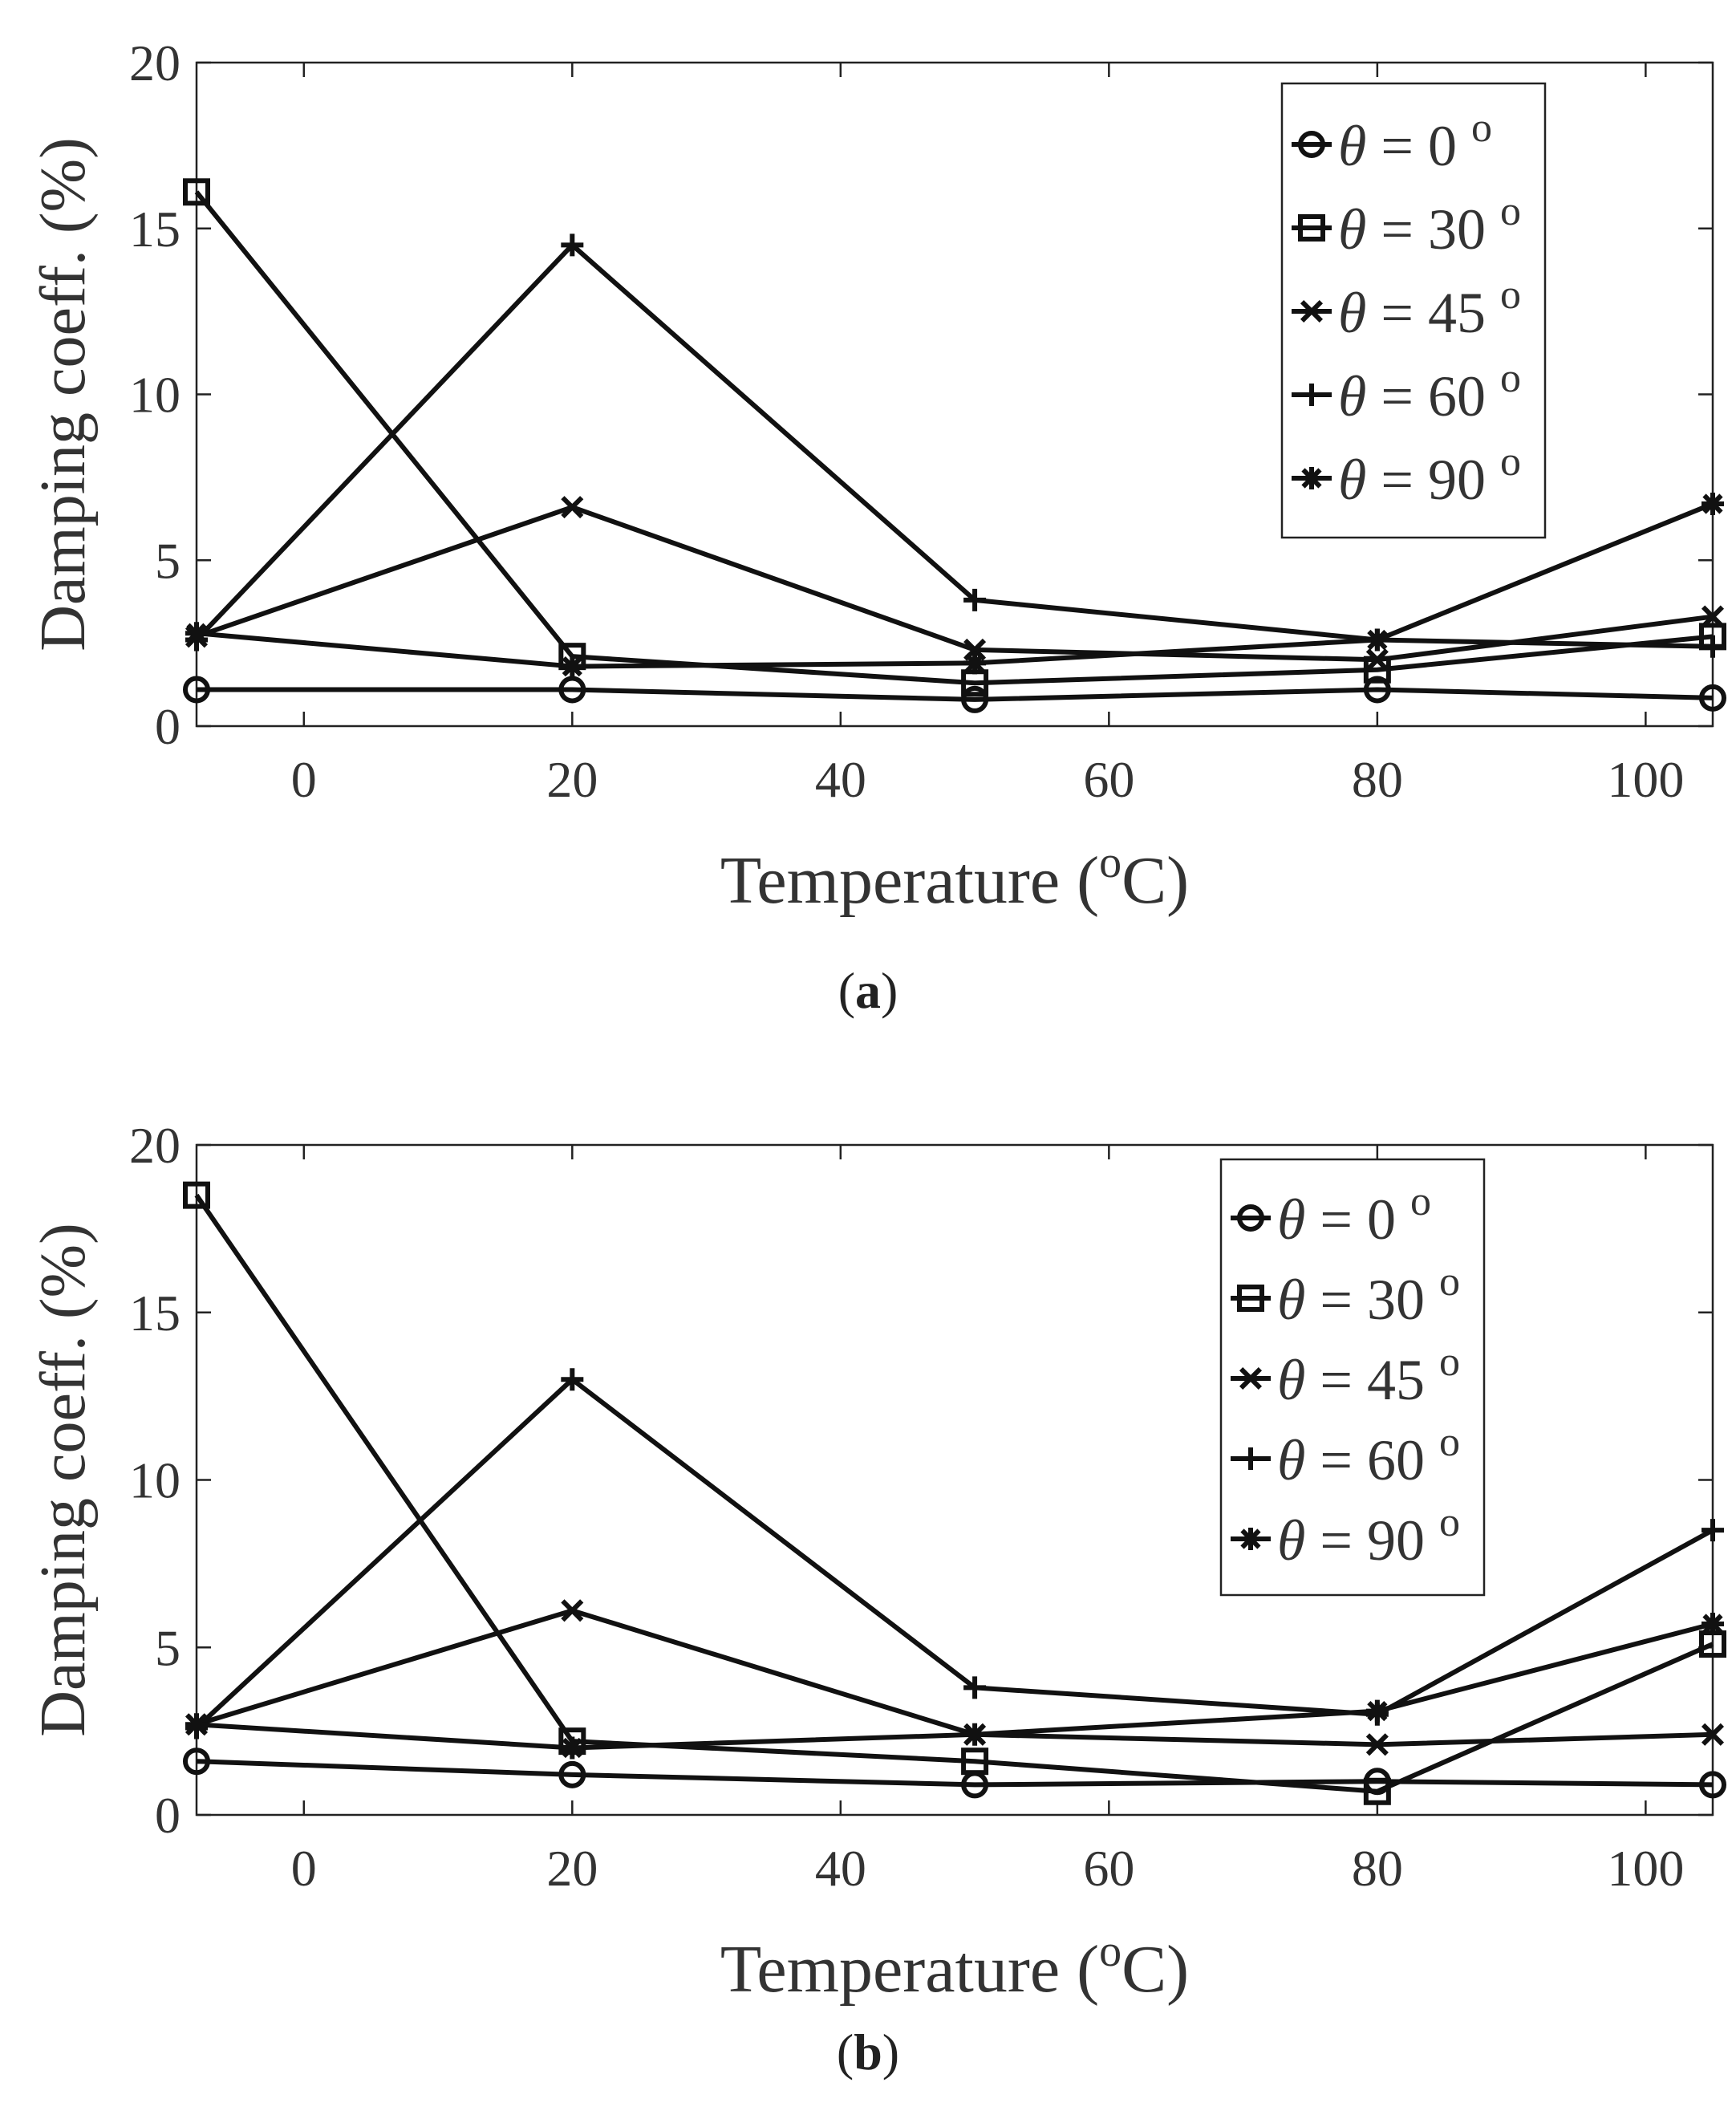 Image resolution: width=1736 pixels, height=2123 pixels. I want to click on caption-letter: b, so click(868, 2052).